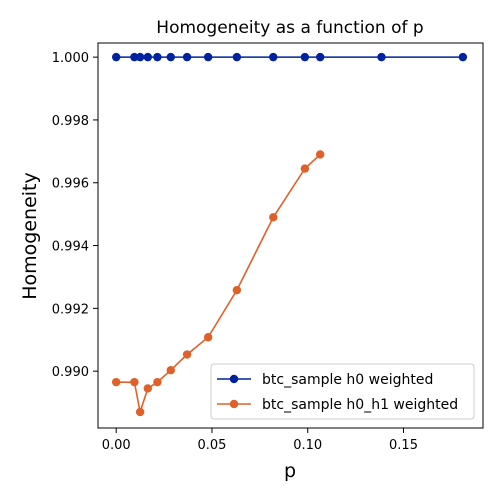 This screenshot has height=500, width=500. What do you see at coordinates (75, 215) in the screenshot?
I see `y-axis: 0.990 0.992 0.994 0.996 0.998 1.000` at bounding box center [75, 215].